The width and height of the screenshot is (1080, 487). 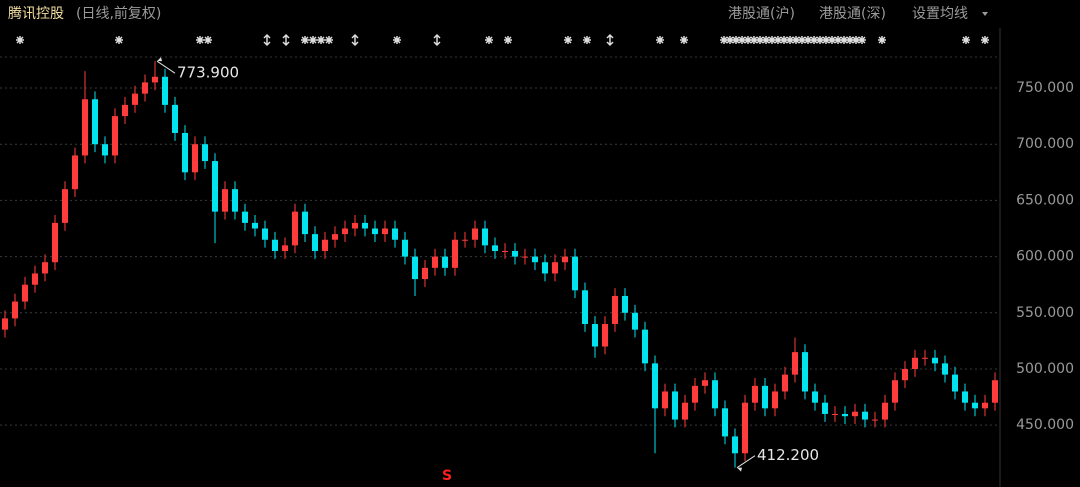 I want to click on event-markers, so click(x=502, y=40).